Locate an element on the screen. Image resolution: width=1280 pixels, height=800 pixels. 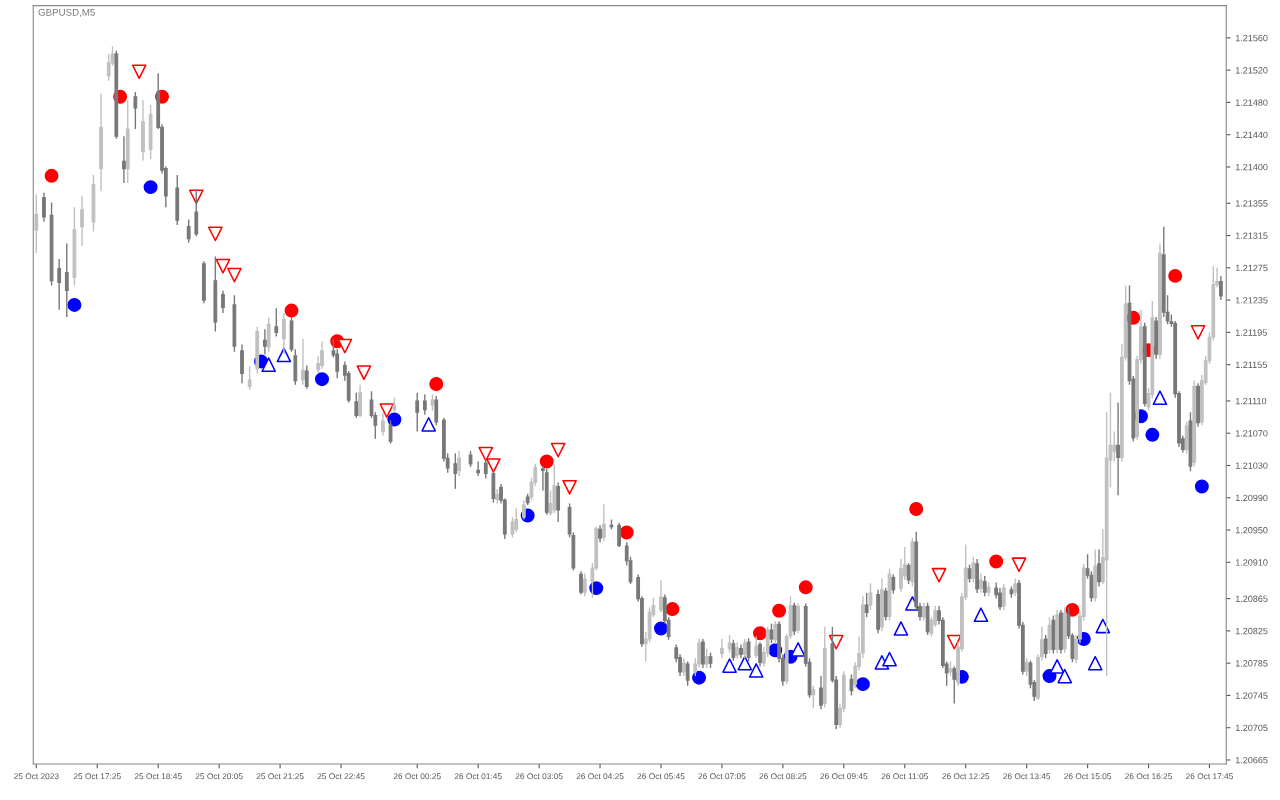
y-tick-label: 1.21155 is located at coordinates (1251, 364).